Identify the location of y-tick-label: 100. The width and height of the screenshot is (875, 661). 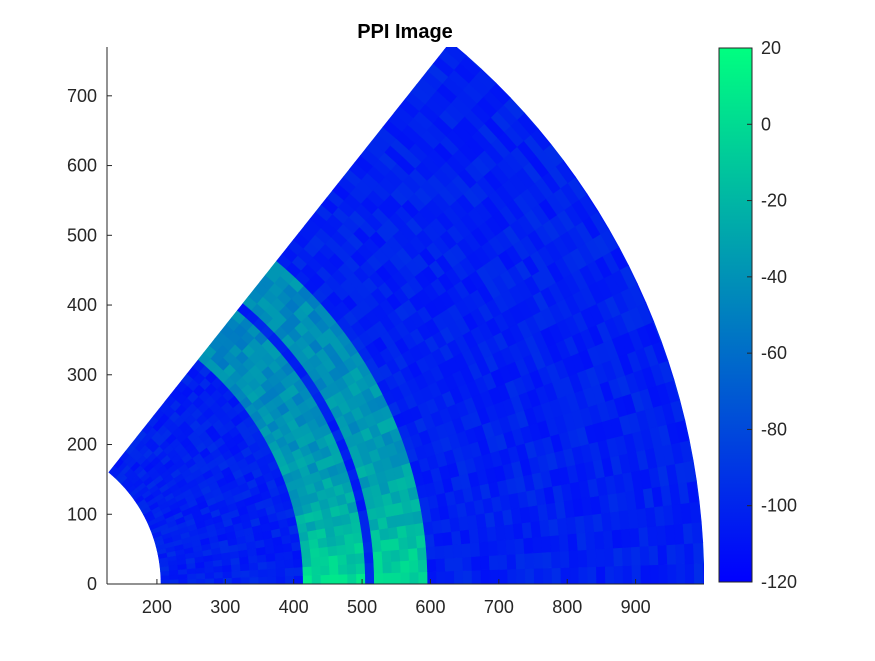
(82, 514).